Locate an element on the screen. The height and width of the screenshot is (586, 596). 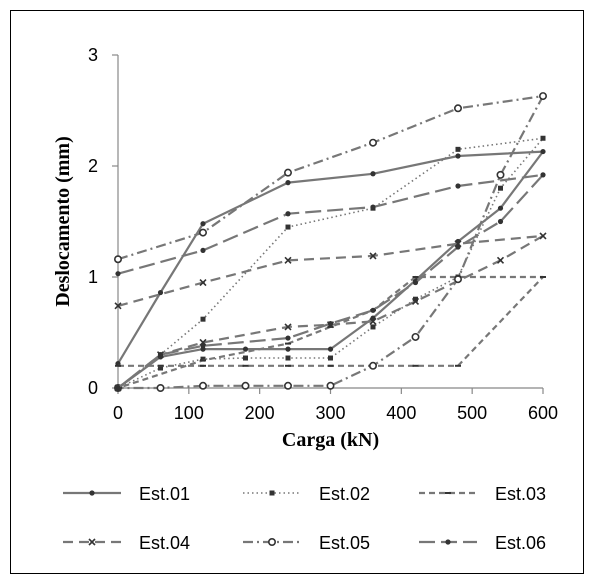
y-tick-label: 1 is located at coordinates (93, 277).